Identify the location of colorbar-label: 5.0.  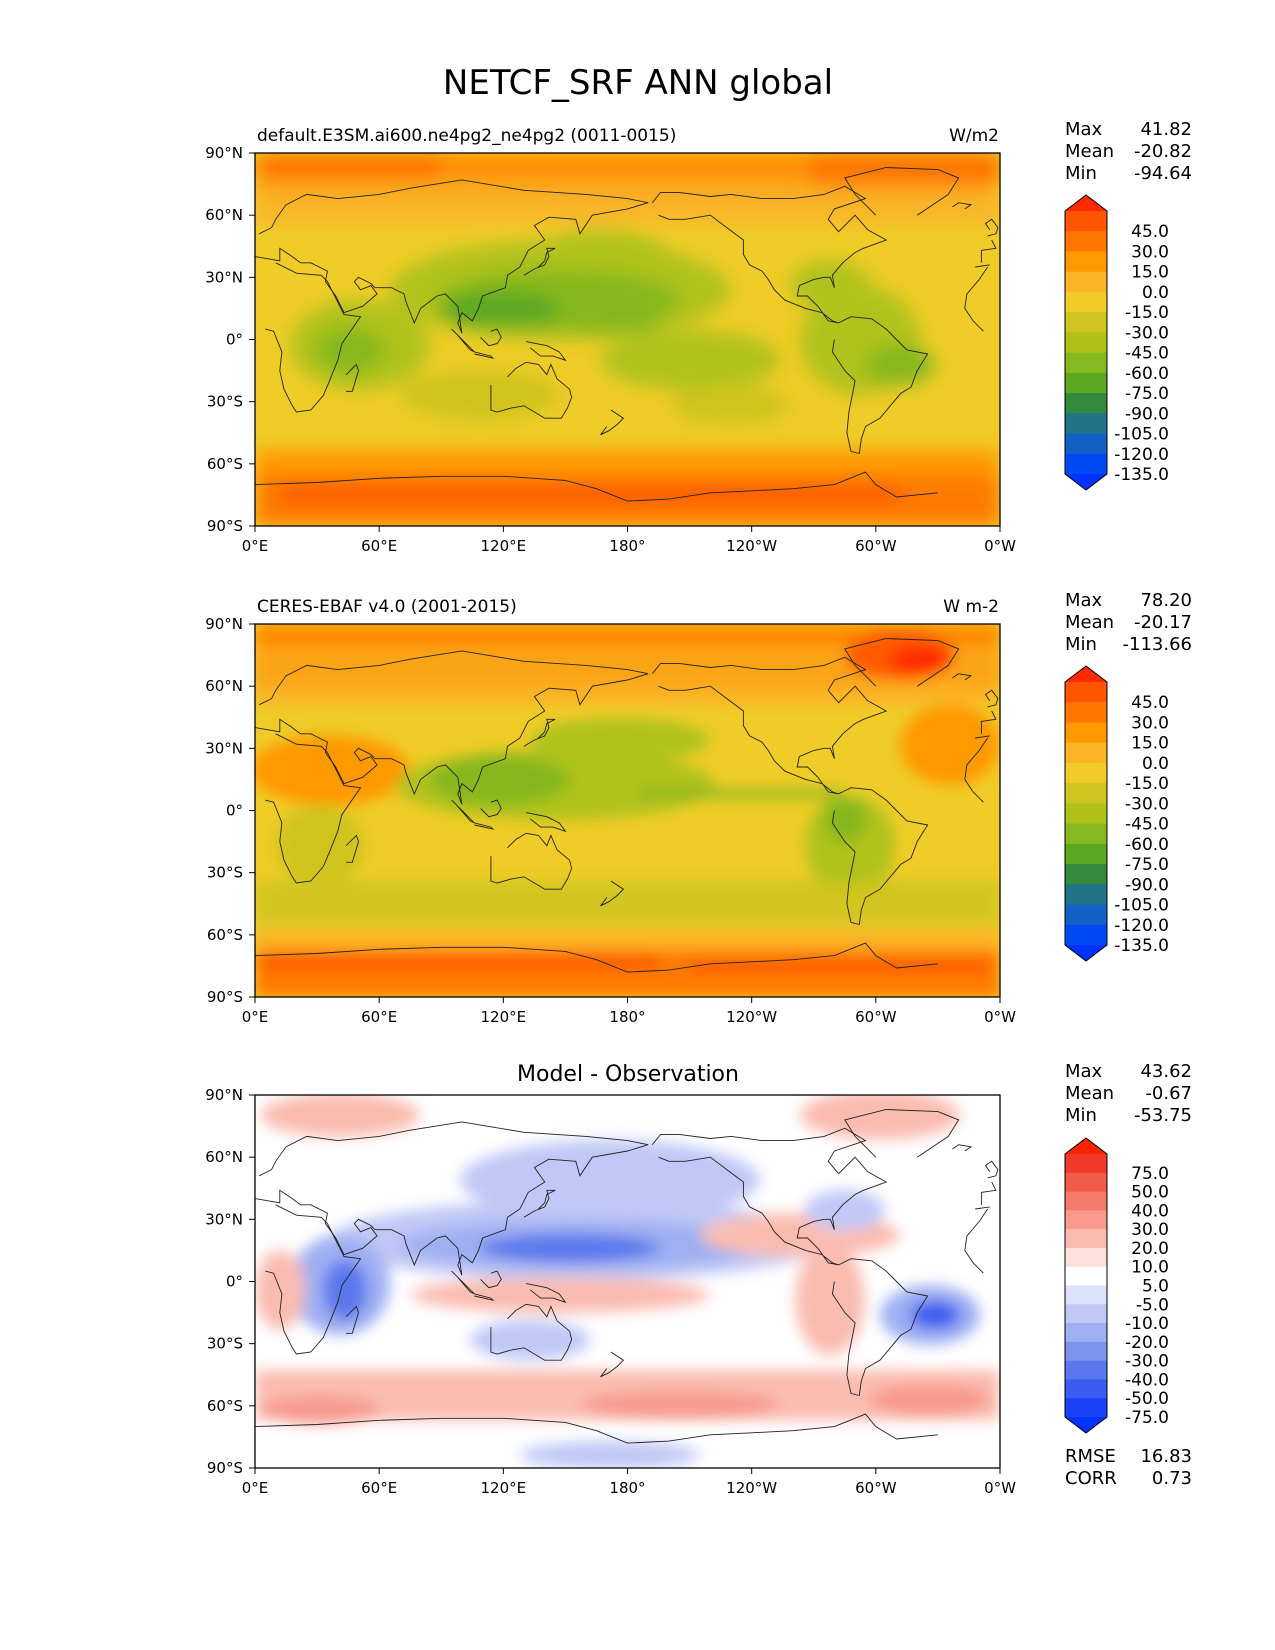
(1155, 1287).